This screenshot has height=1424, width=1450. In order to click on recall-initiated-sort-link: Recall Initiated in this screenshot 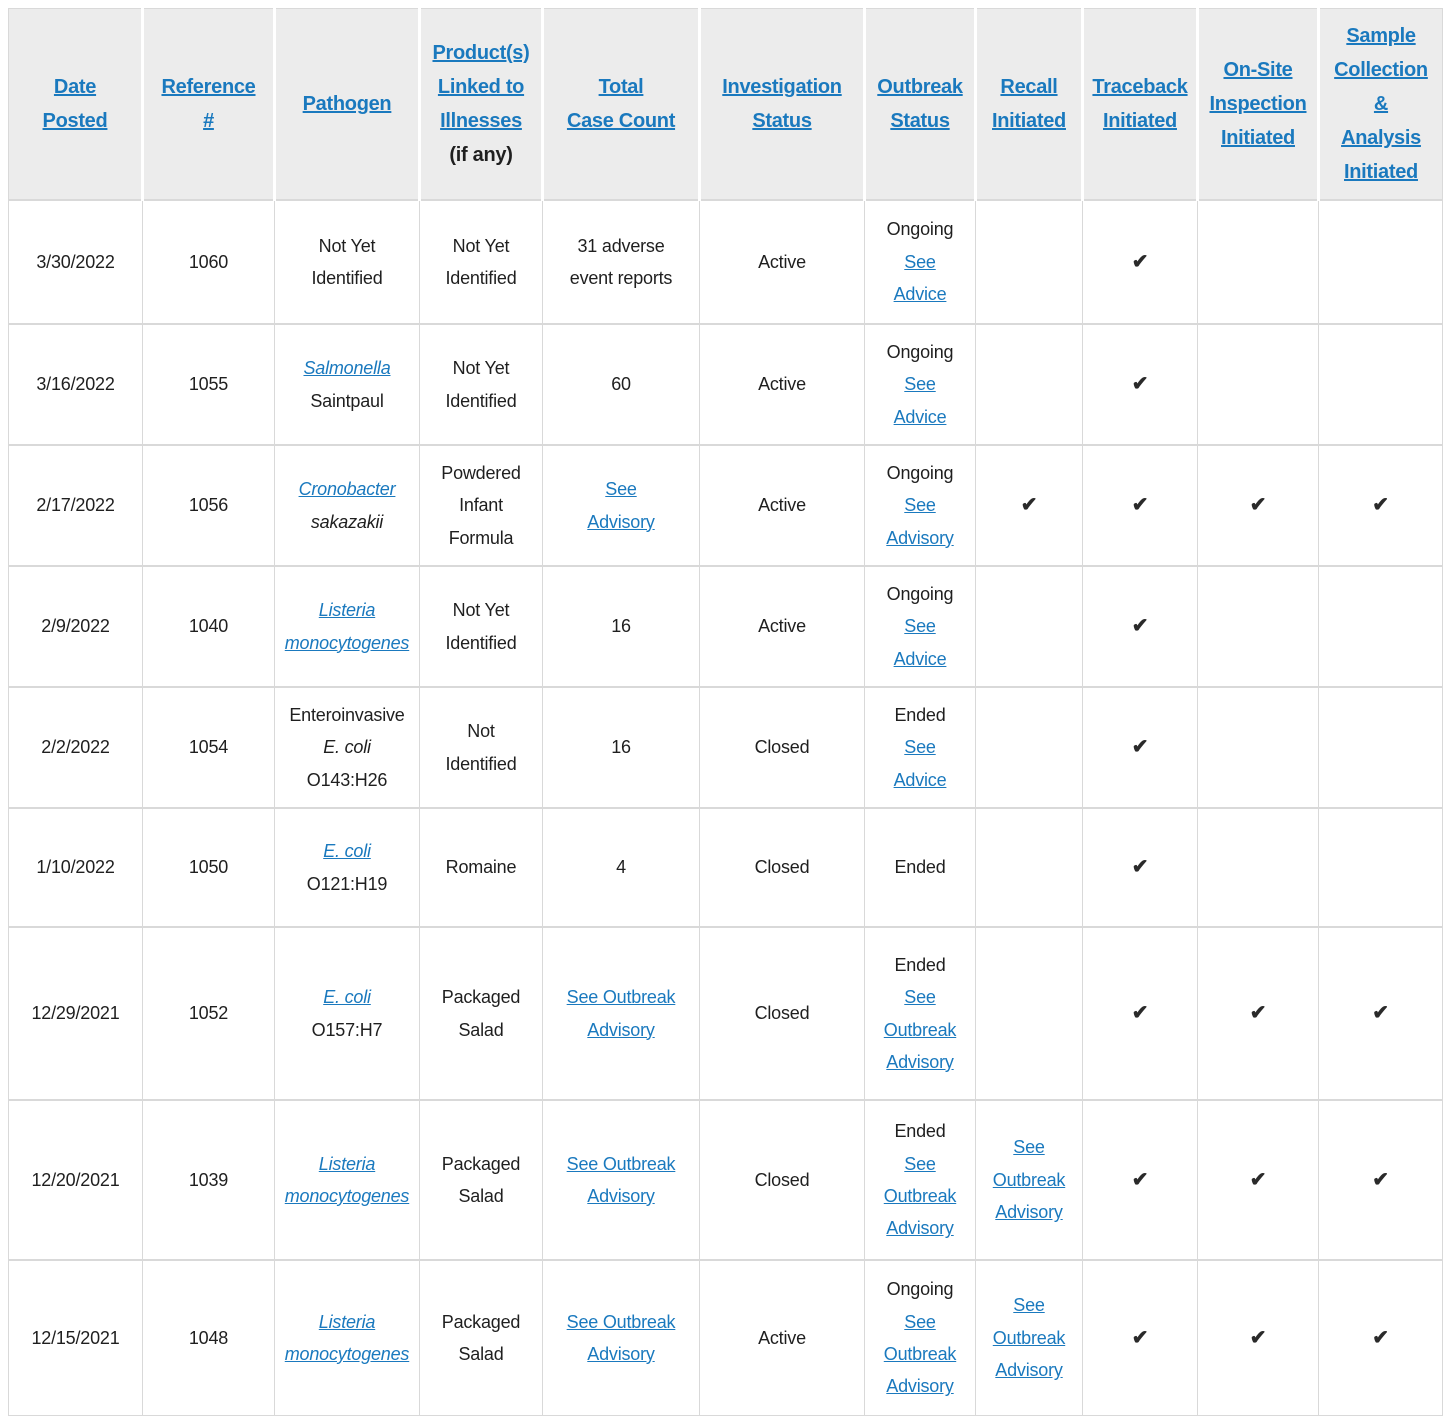, I will do `click(1029, 104)`.